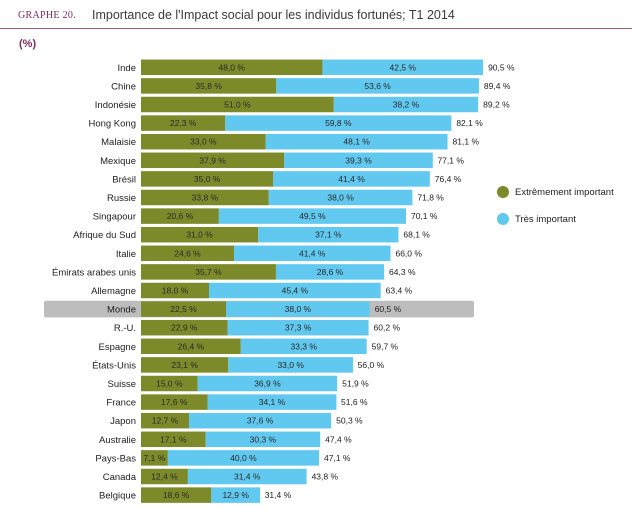 The image size is (640, 509). Describe the element at coordinates (387, 328) in the screenshot. I see `total-label-r-u: 60,2 %` at that location.